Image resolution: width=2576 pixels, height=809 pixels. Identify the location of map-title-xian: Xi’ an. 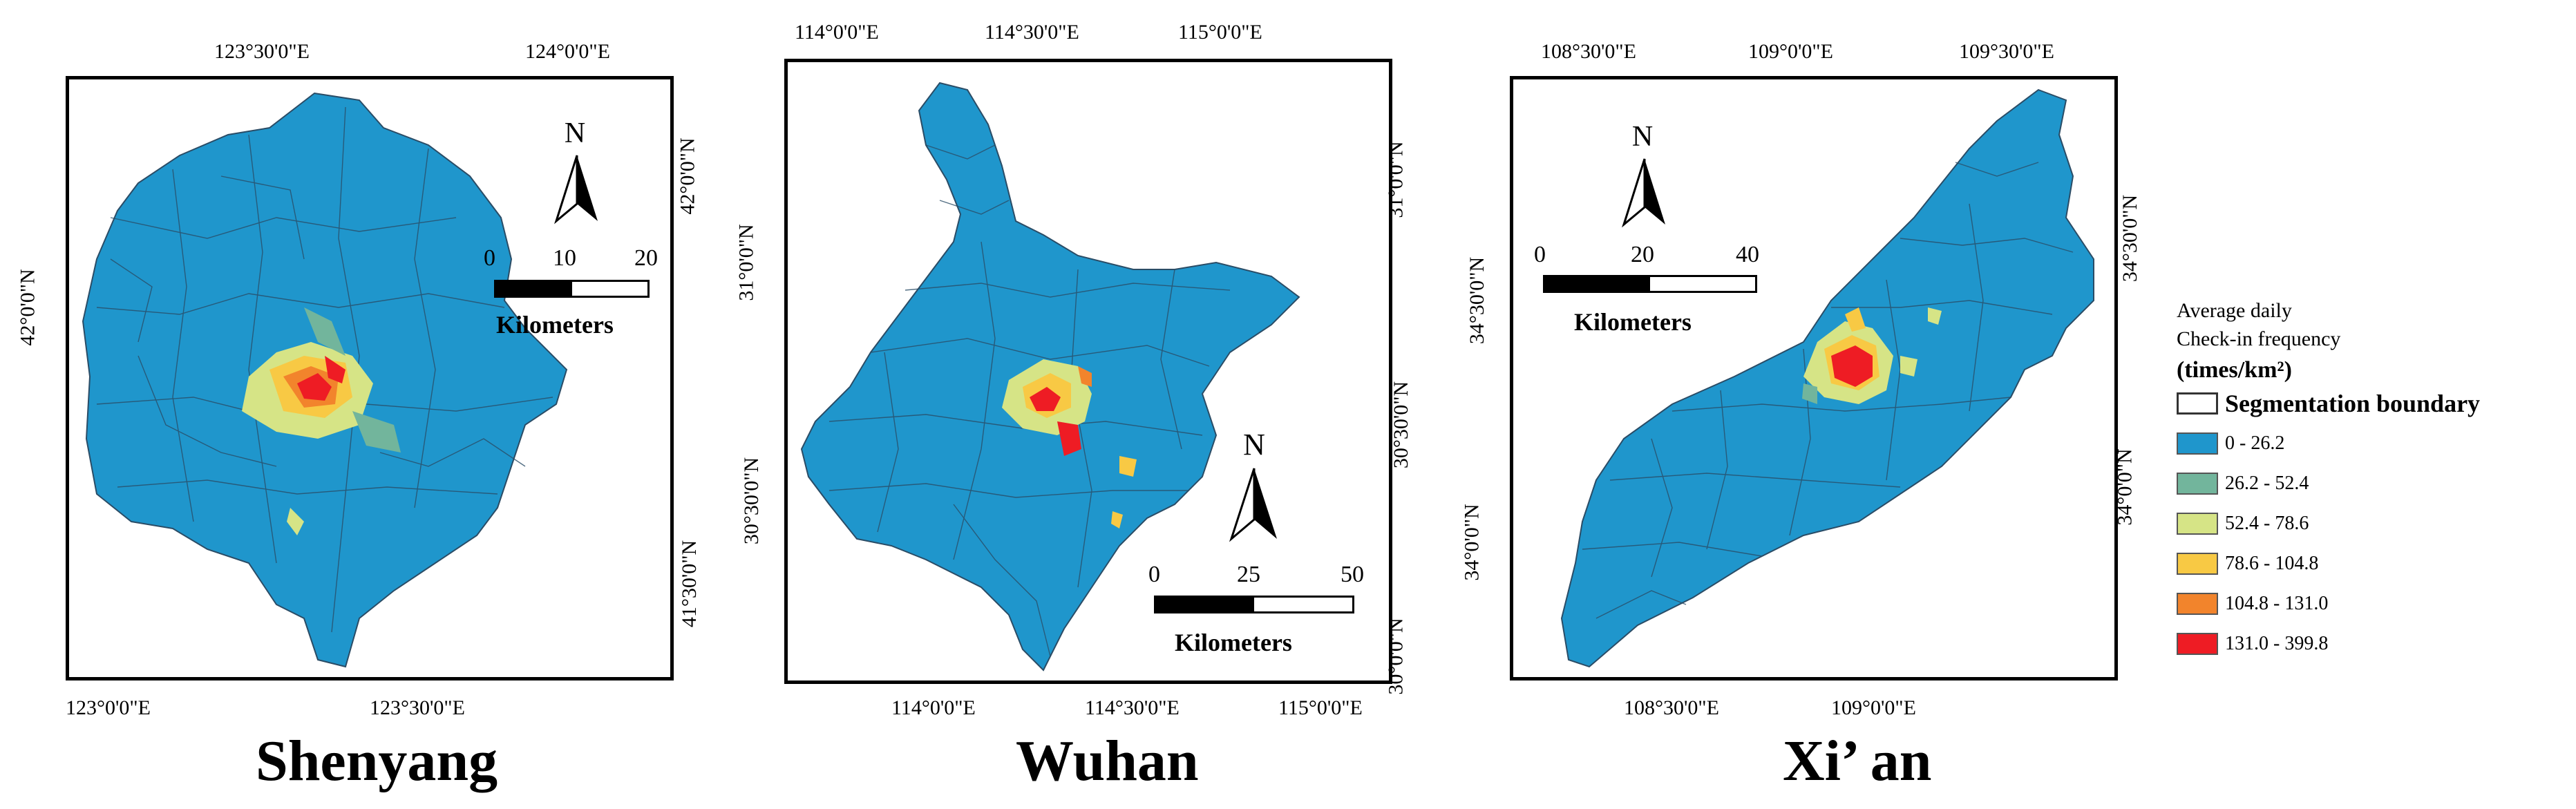
(1857, 761).